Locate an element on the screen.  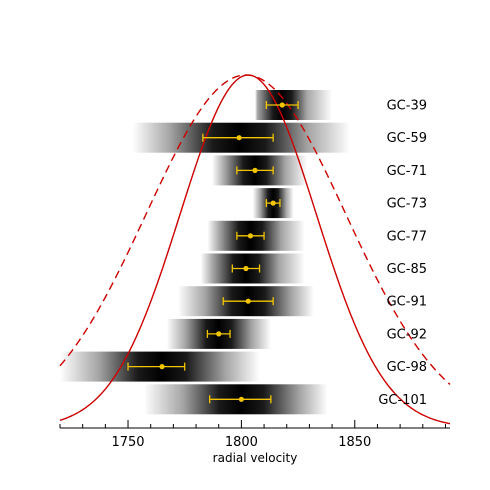
tick-label-1750: 1750 is located at coordinates (127, 442).